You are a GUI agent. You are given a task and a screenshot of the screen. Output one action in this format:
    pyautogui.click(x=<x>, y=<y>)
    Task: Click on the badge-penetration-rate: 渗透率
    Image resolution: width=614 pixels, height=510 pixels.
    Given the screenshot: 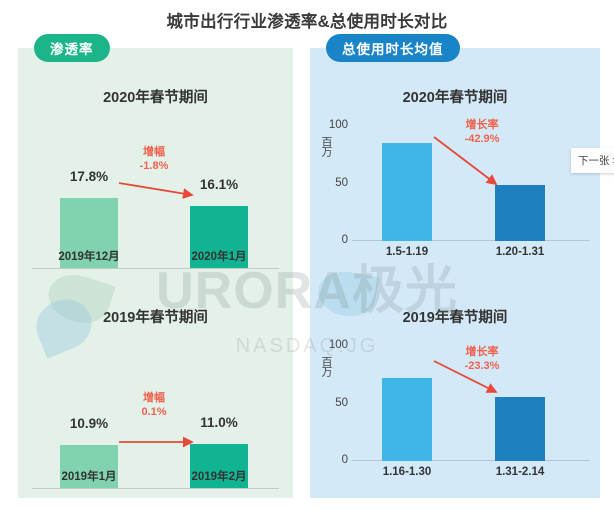 What is the action you would take?
    pyautogui.click(x=72, y=48)
    